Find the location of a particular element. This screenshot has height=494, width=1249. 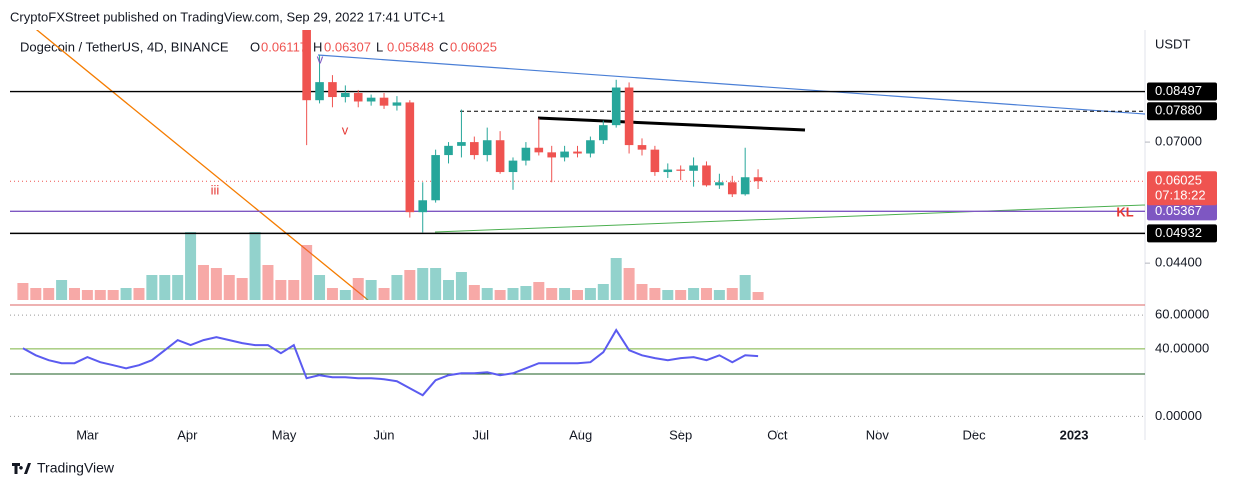

last-price-box is located at coordinates (1182, 188).